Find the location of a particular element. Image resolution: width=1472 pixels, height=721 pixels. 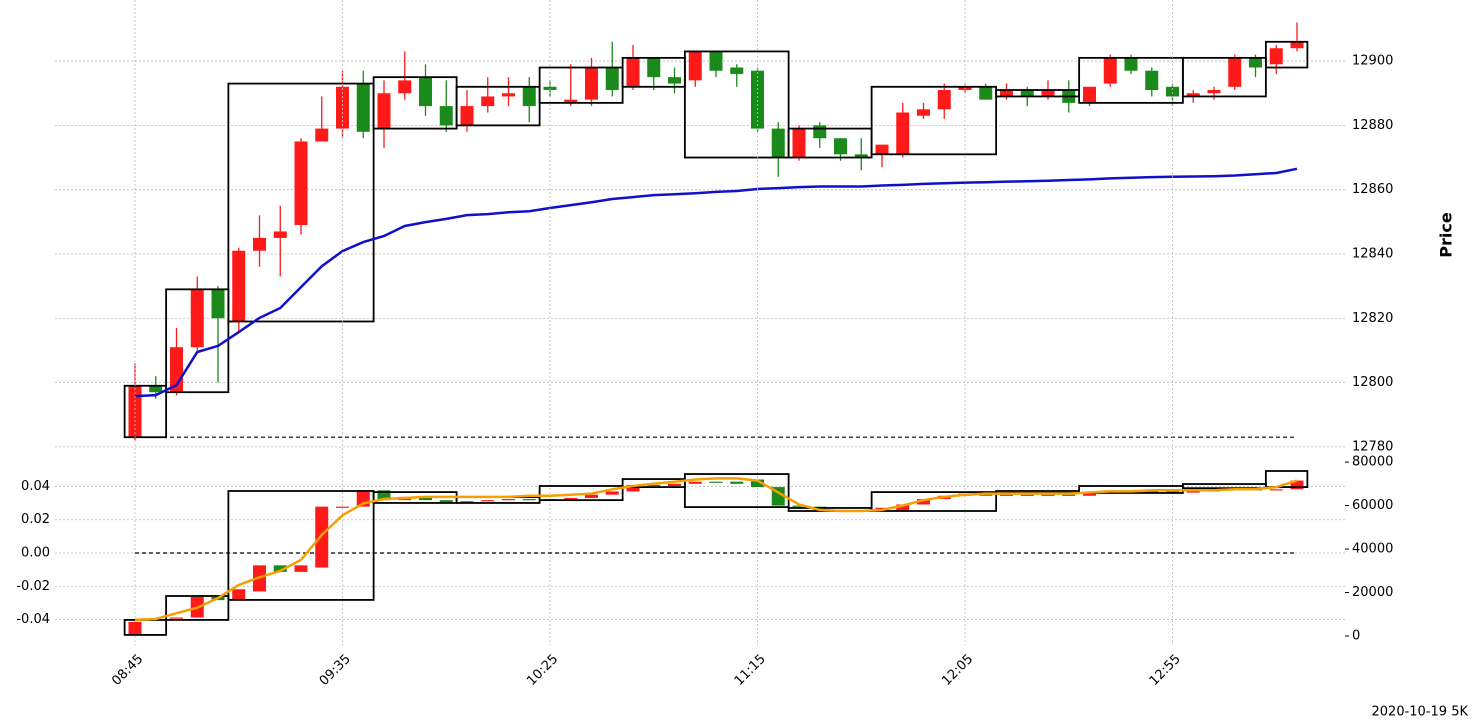

y2-tick-label: 60000 is located at coordinates (1372, 505).